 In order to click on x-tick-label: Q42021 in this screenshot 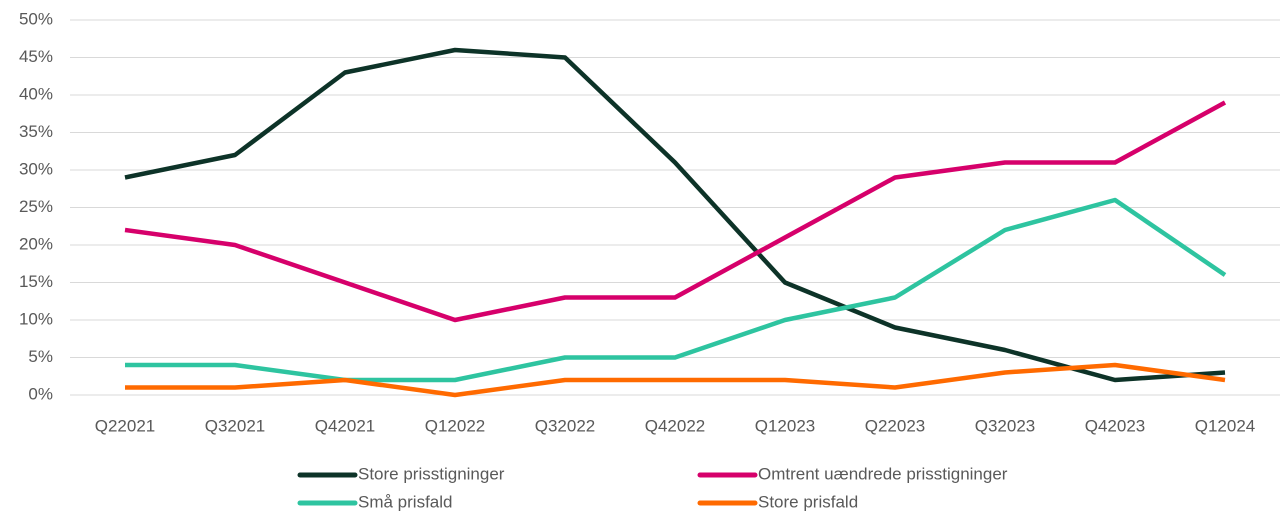, I will do `click(345, 425)`.